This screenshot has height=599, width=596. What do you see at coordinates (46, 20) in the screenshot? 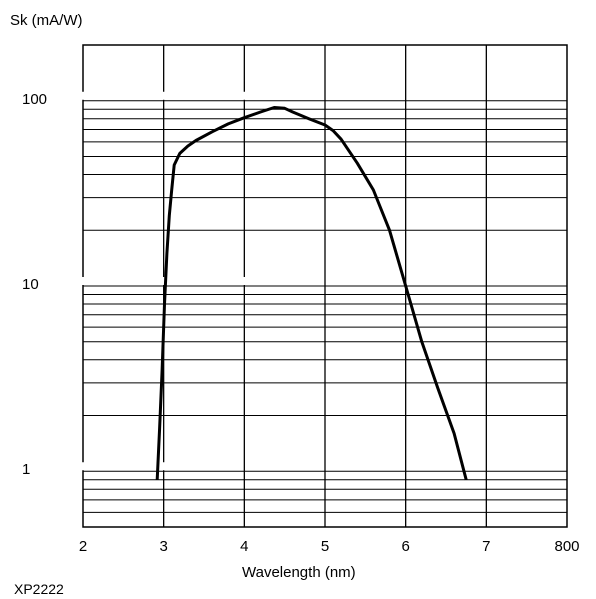
I see `y-axis-label: Sk (mA/W)` at bounding box center [46, 20].